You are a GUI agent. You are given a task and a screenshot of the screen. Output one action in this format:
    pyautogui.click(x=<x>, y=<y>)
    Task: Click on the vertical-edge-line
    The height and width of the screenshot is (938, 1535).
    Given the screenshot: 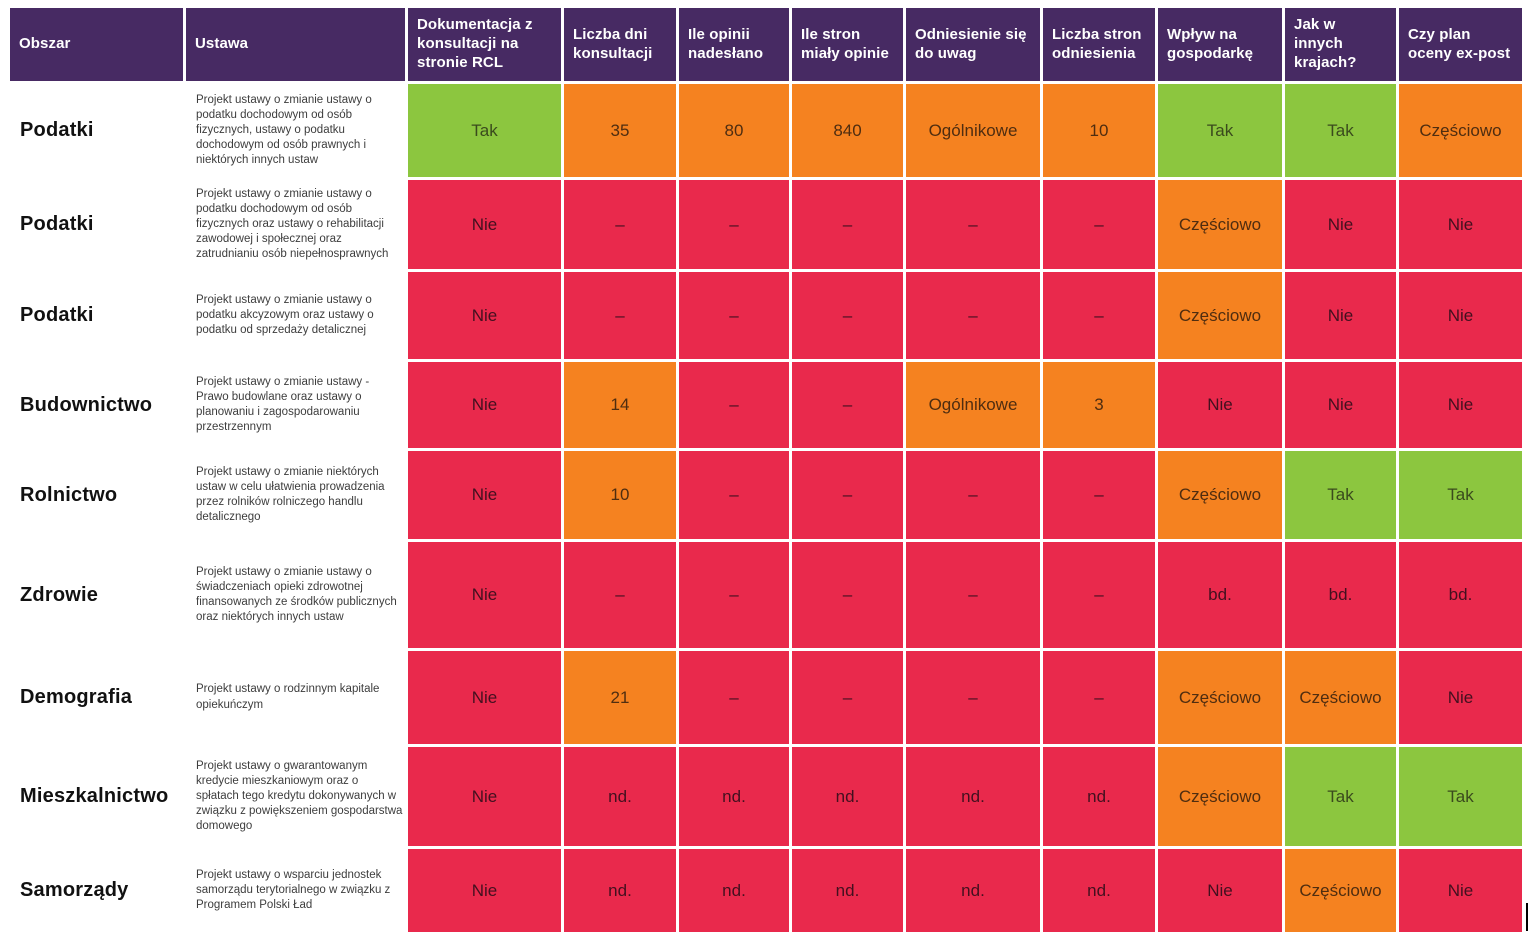 What is the action you would take?
    pyautogui.click(x=1527, y=917)
    